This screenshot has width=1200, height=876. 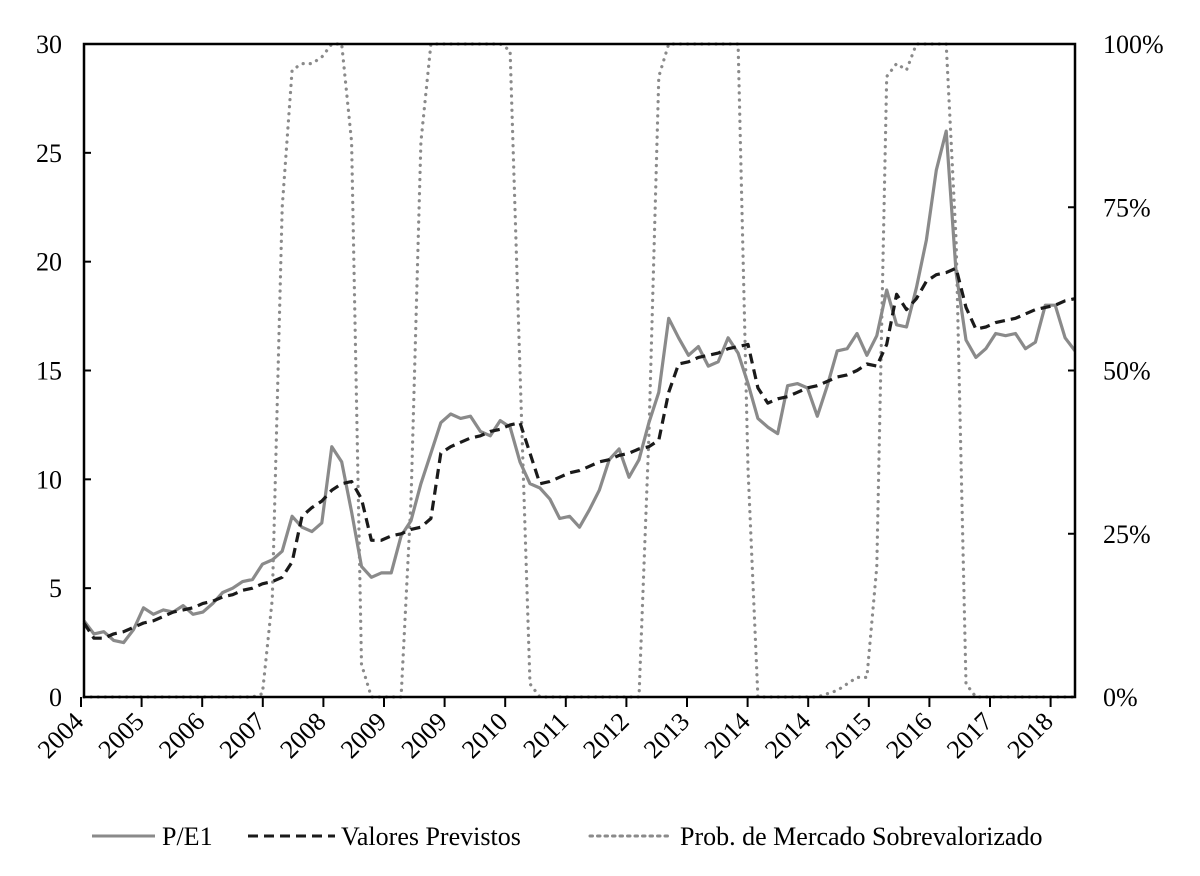 What do you see at coordinates (181, 735) in the screenshot?
I see `x-tick-label: 2006` at bounding box center [181, 735].